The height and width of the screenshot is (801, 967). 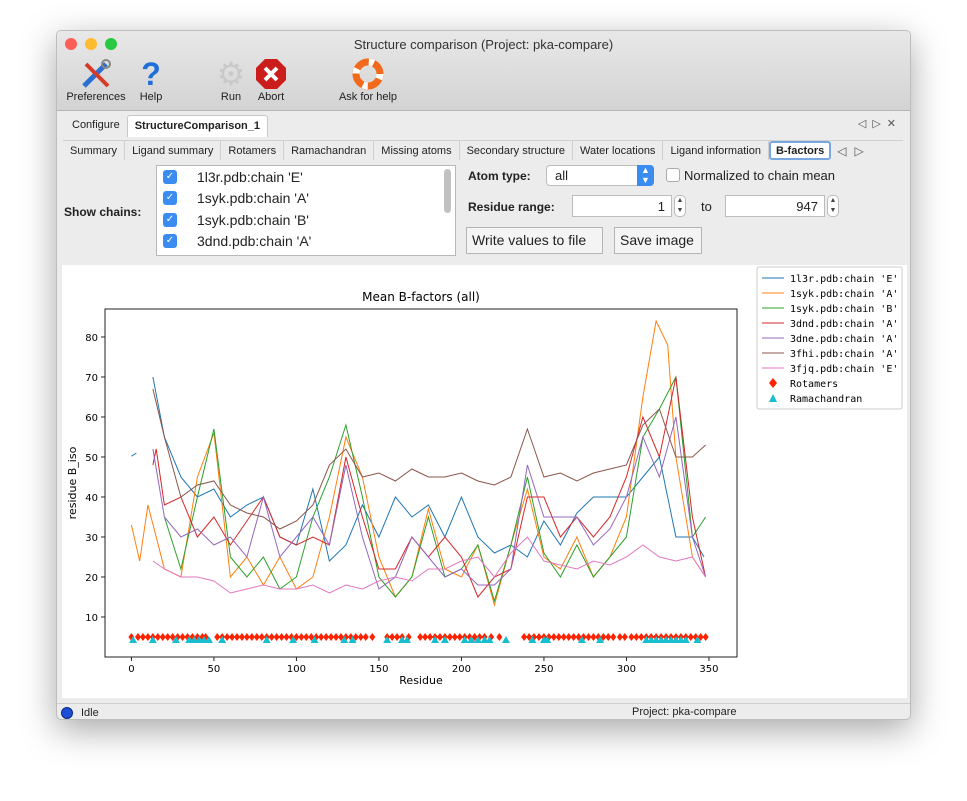 I want to click on residue-range-label: Residue range:, so click(x=511, y=207).